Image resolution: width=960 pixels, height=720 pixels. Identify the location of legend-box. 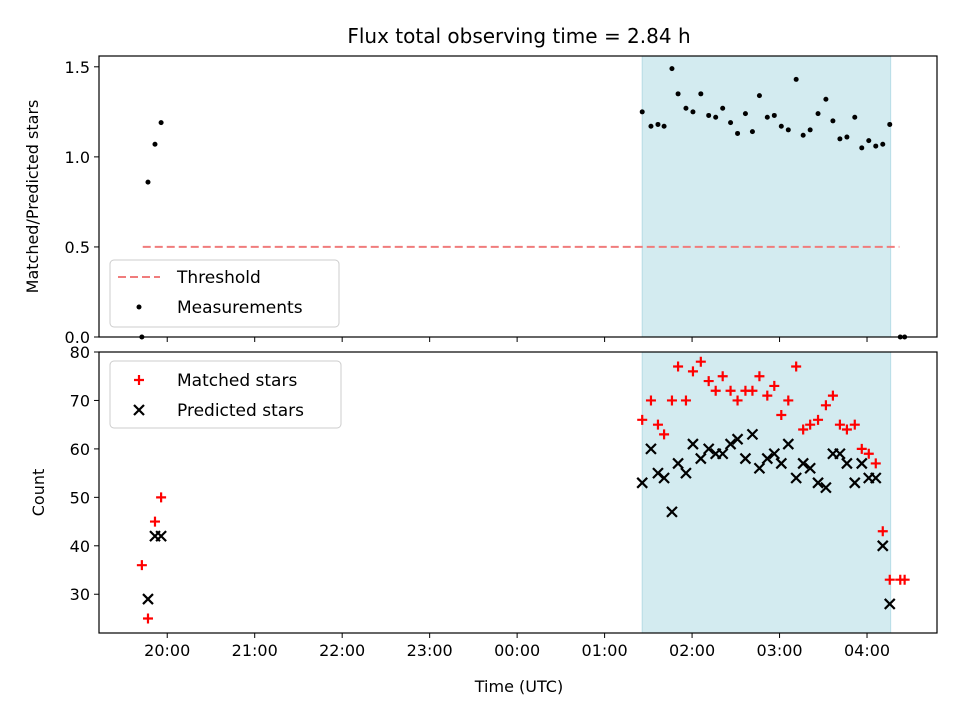
(224, 293).